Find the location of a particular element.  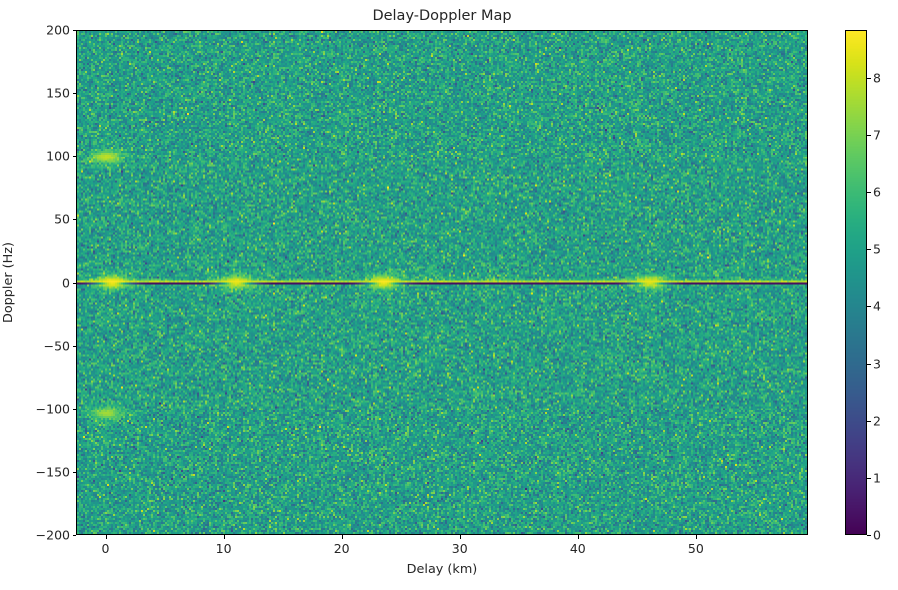

page-title: Delay-Doppler Map is located at coordinates (442, 16).